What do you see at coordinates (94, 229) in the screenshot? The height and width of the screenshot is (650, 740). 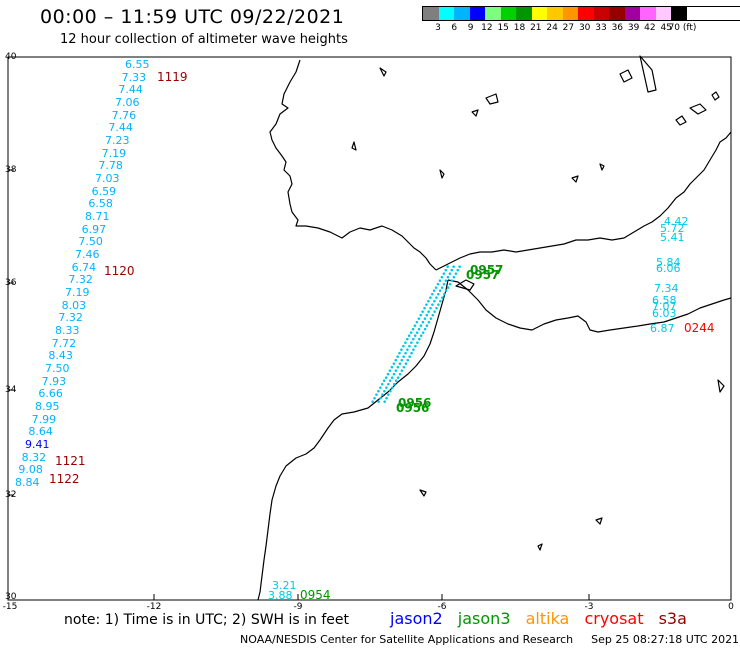 I see `wave-value: 6.97` at bounding box center [94, 229].